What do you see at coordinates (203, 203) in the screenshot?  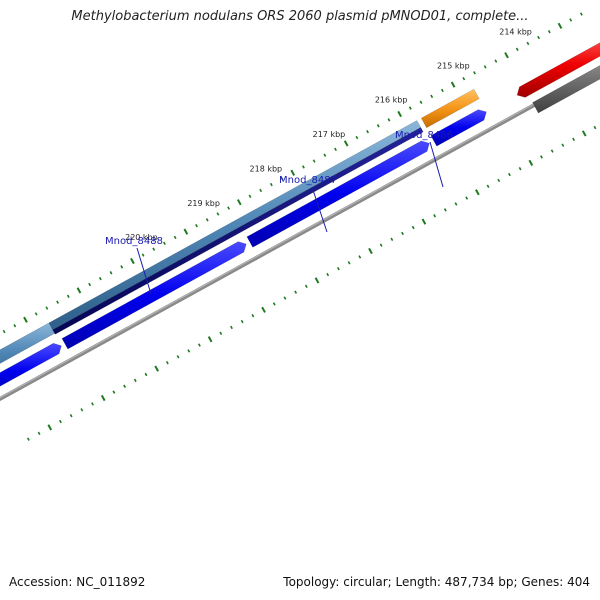 I see `scale-label: 219 kbp` at bounding box center [203, 203].